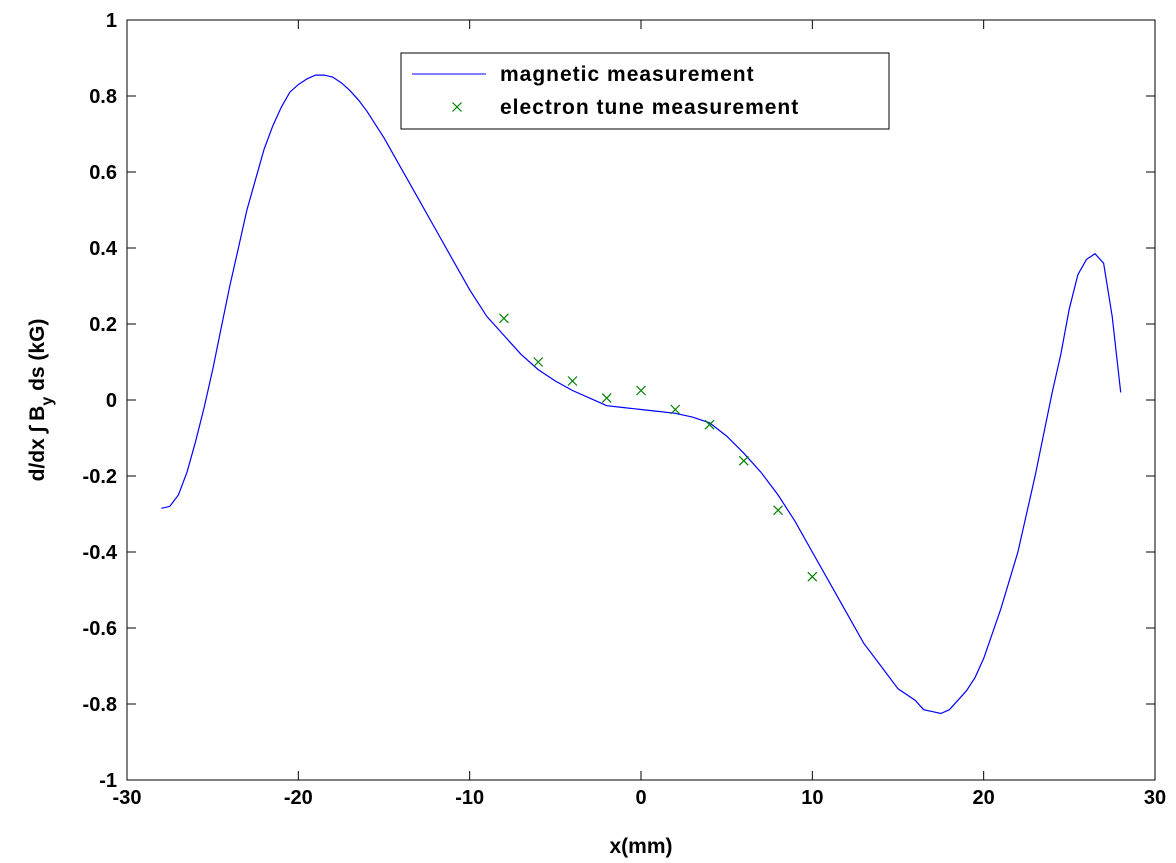  Describe the element at coordinates (103, 97) in the screenshot. I see `y-tick-label: 0.8` at that location.